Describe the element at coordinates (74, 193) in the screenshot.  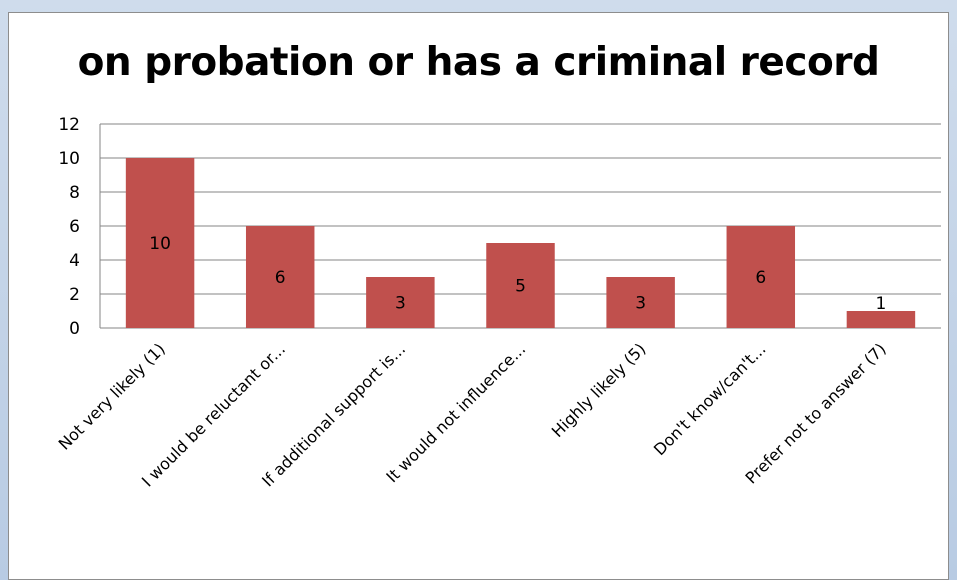
I see `y-tick-label: 8` at that location.